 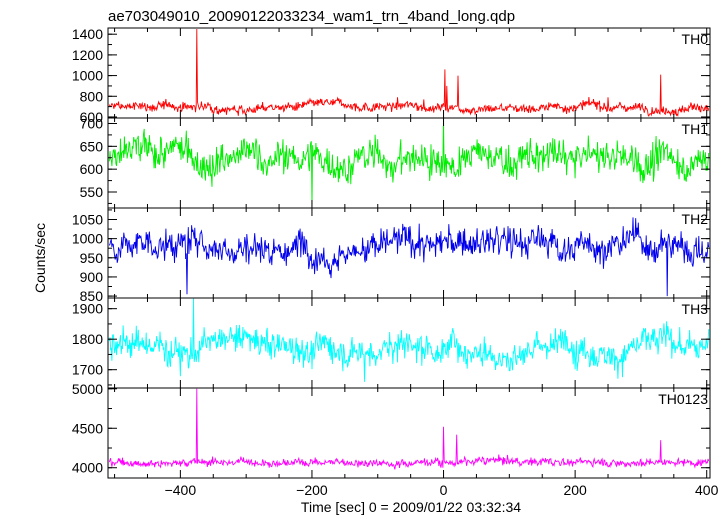 What do you see at coordinates (707, 490) in the screenshot?
I see `x-tick-label: 400` at bounding box center [707, 490].